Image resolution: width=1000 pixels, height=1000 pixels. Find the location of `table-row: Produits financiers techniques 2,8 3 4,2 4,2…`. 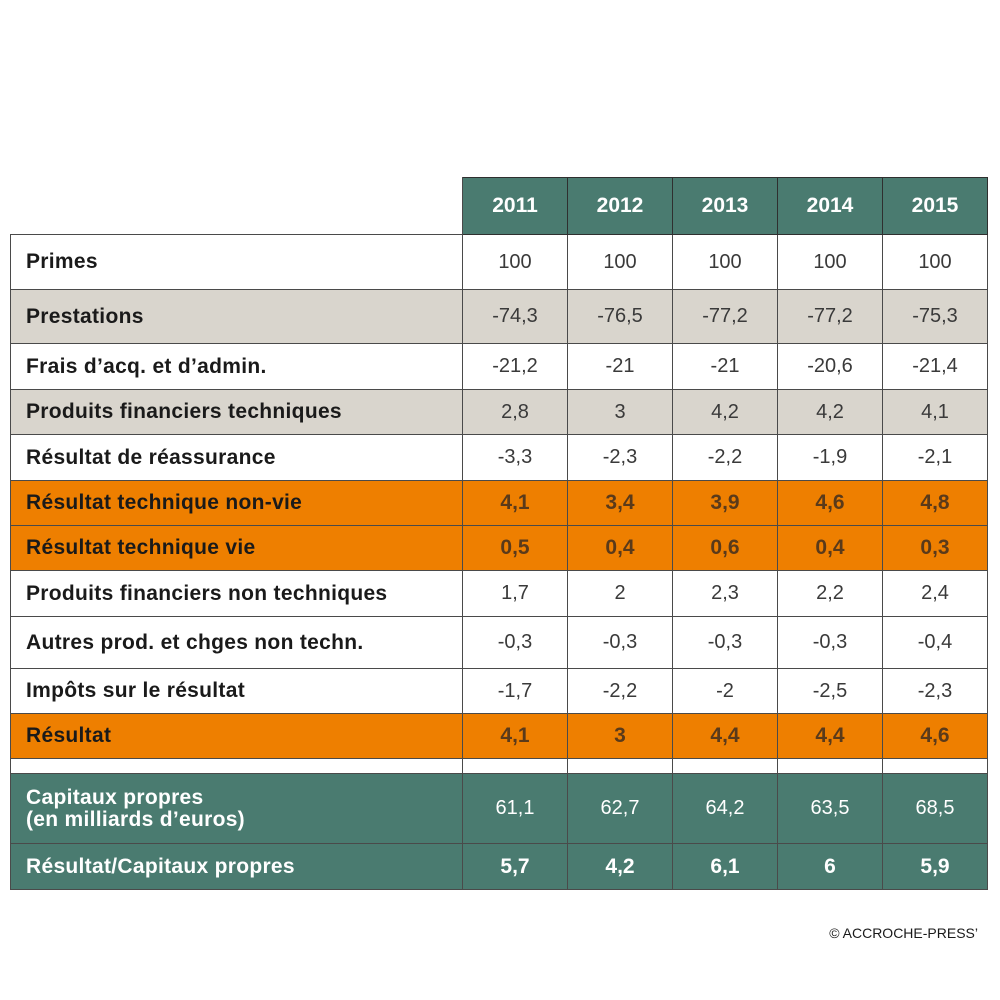

table-row: Produits financiers techniques 2,8 3 4,2 4,2… is located at coordinates (499, 412).